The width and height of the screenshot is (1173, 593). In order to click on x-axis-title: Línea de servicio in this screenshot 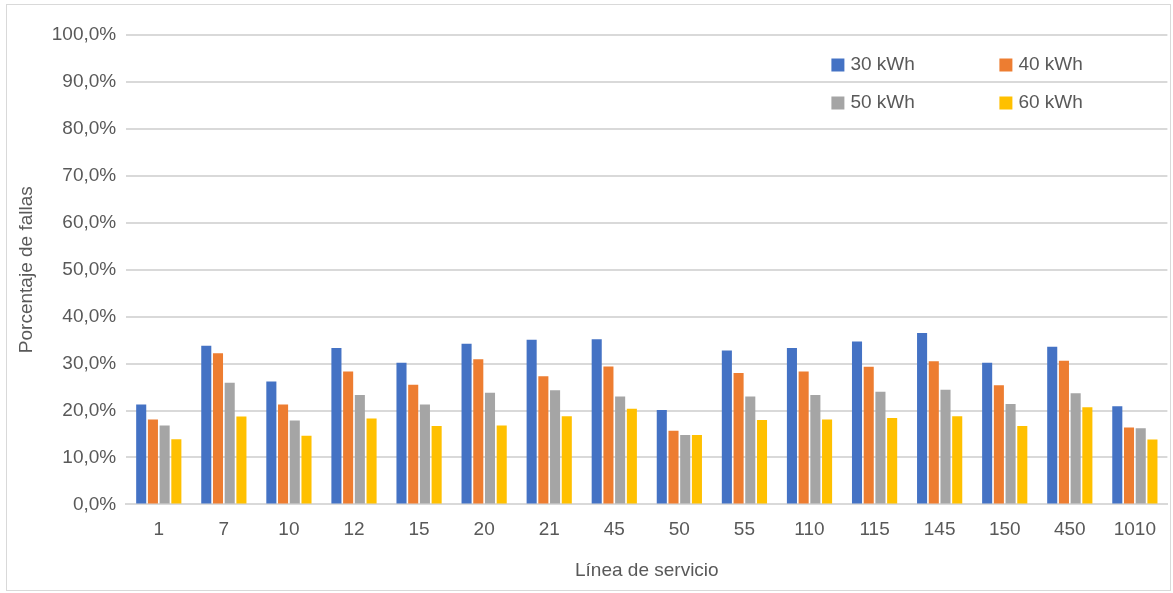, I will do `click(646, 569)`.